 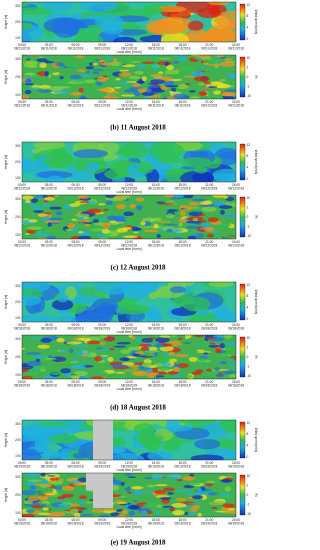 I want to click on missing-data, so click(x=91, y=482).